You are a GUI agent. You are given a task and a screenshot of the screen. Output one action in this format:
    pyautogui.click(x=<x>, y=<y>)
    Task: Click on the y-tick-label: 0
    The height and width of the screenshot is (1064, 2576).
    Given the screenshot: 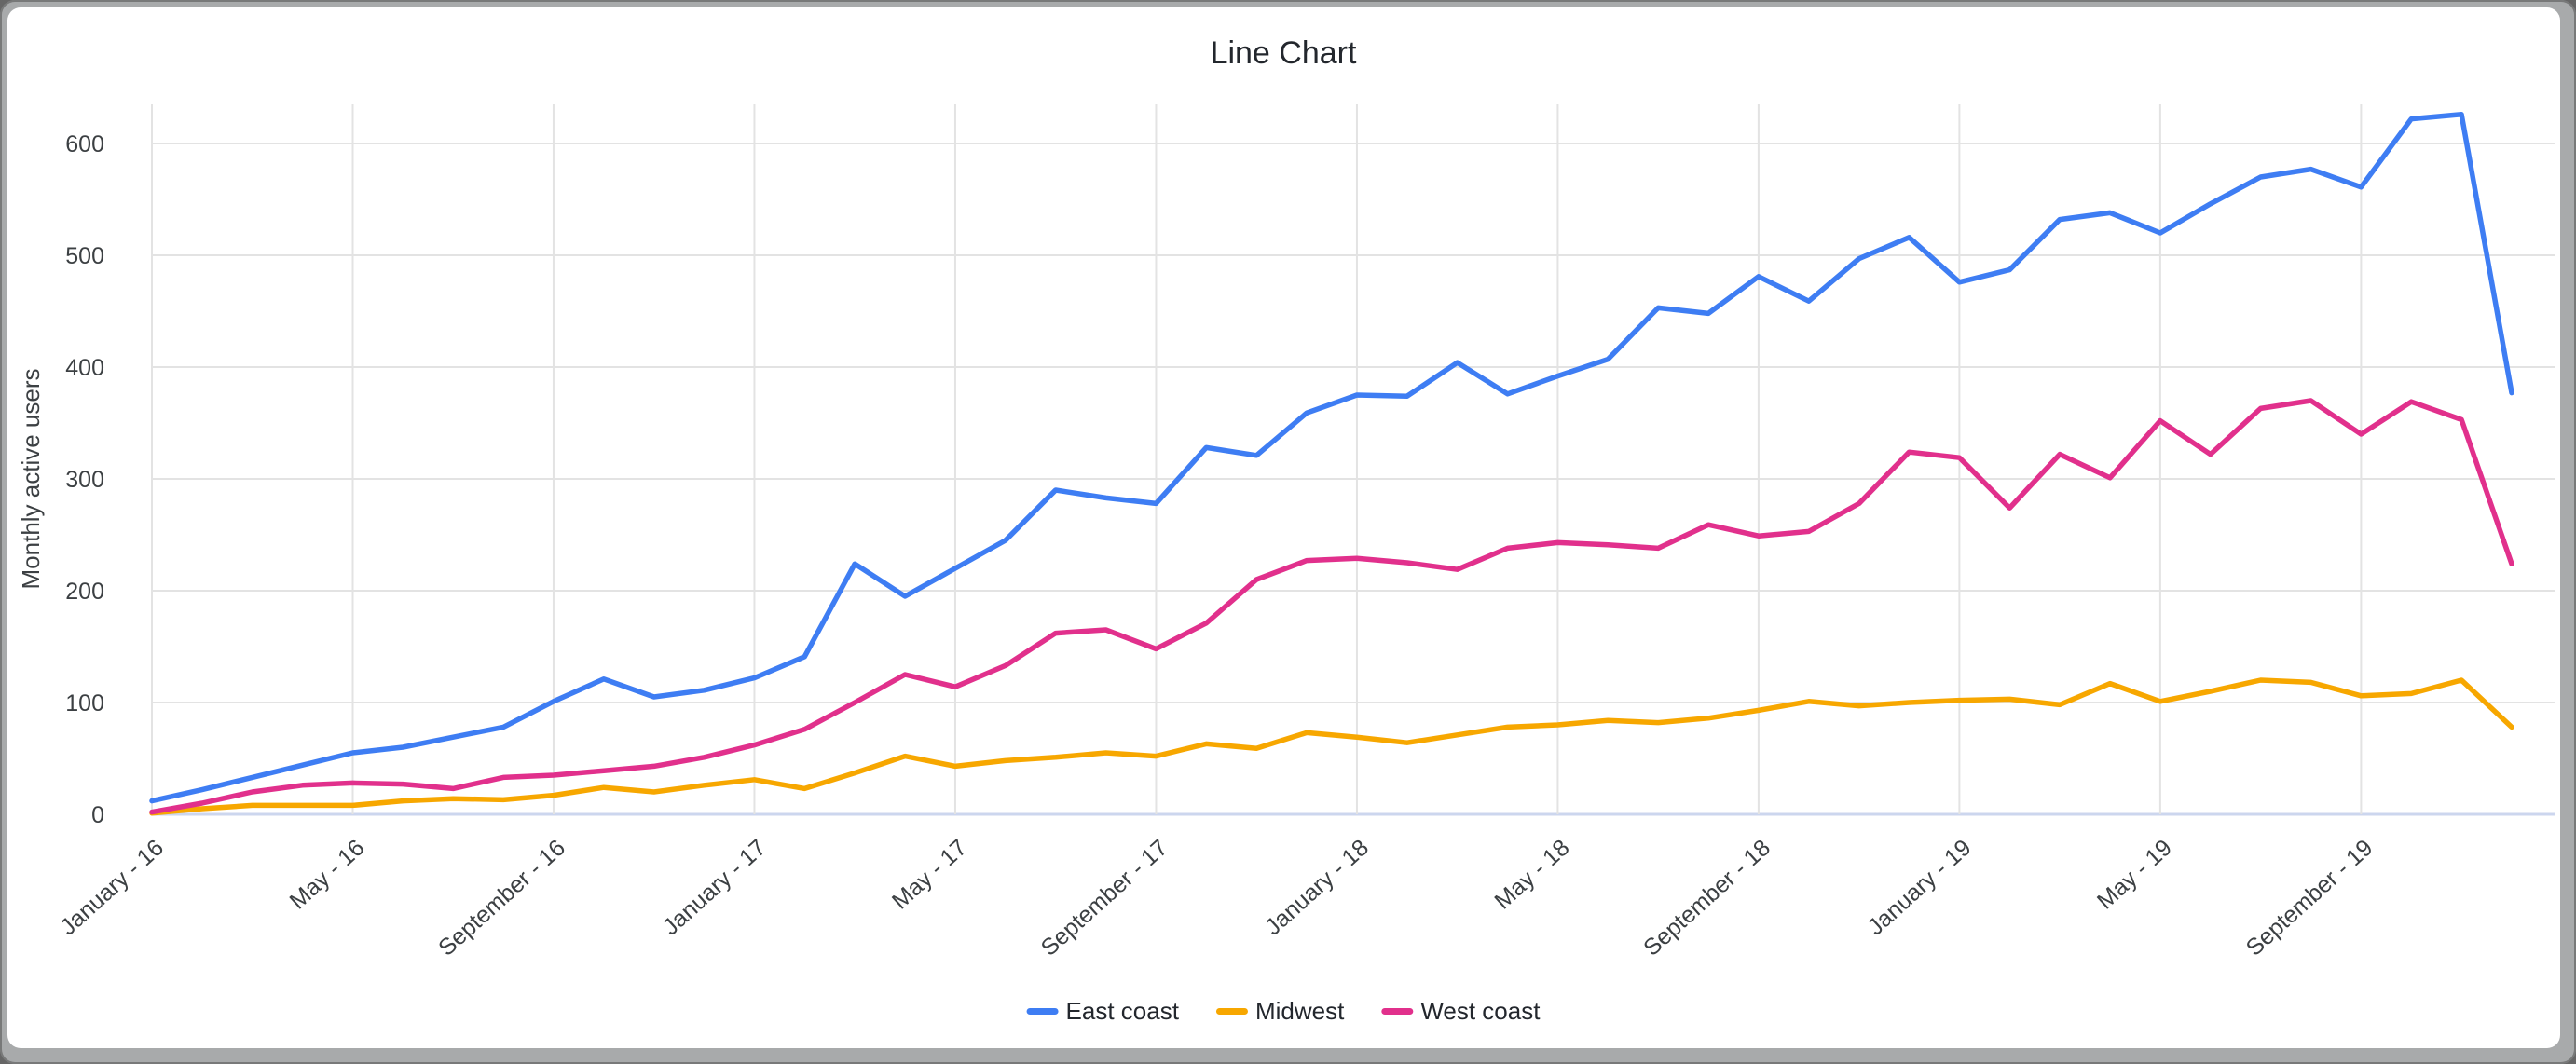 What is the action you would take?
    pyautogui.click(x=97, y=815)
    